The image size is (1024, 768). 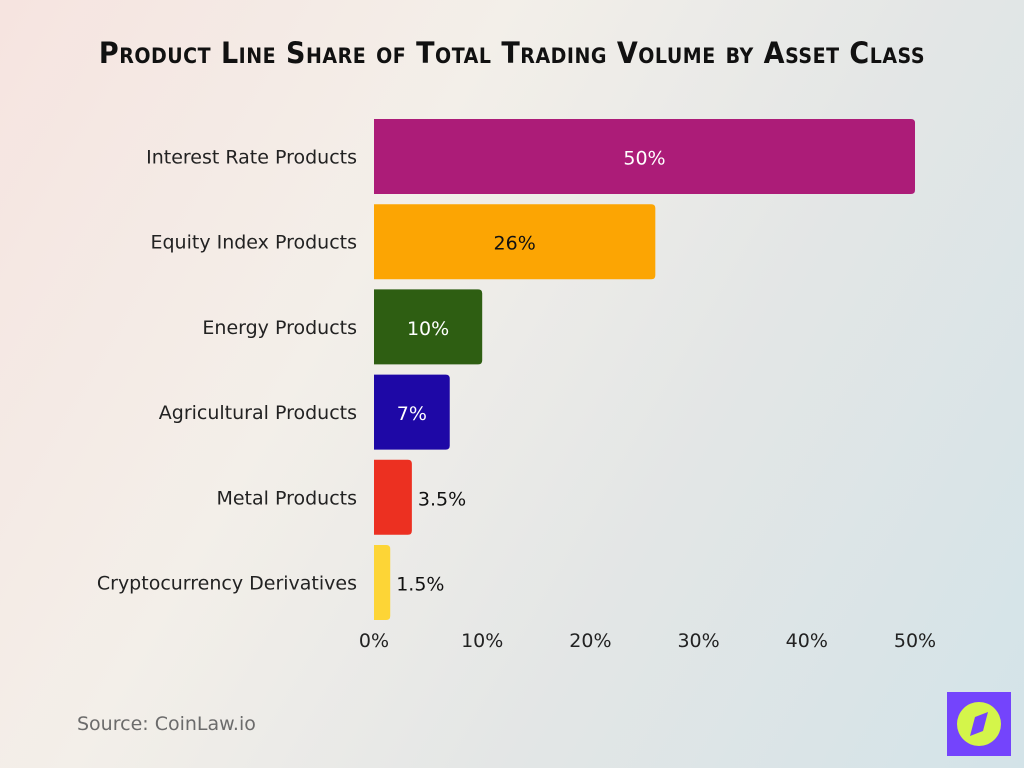 I want to click on logo, so click(x=979, y=724).